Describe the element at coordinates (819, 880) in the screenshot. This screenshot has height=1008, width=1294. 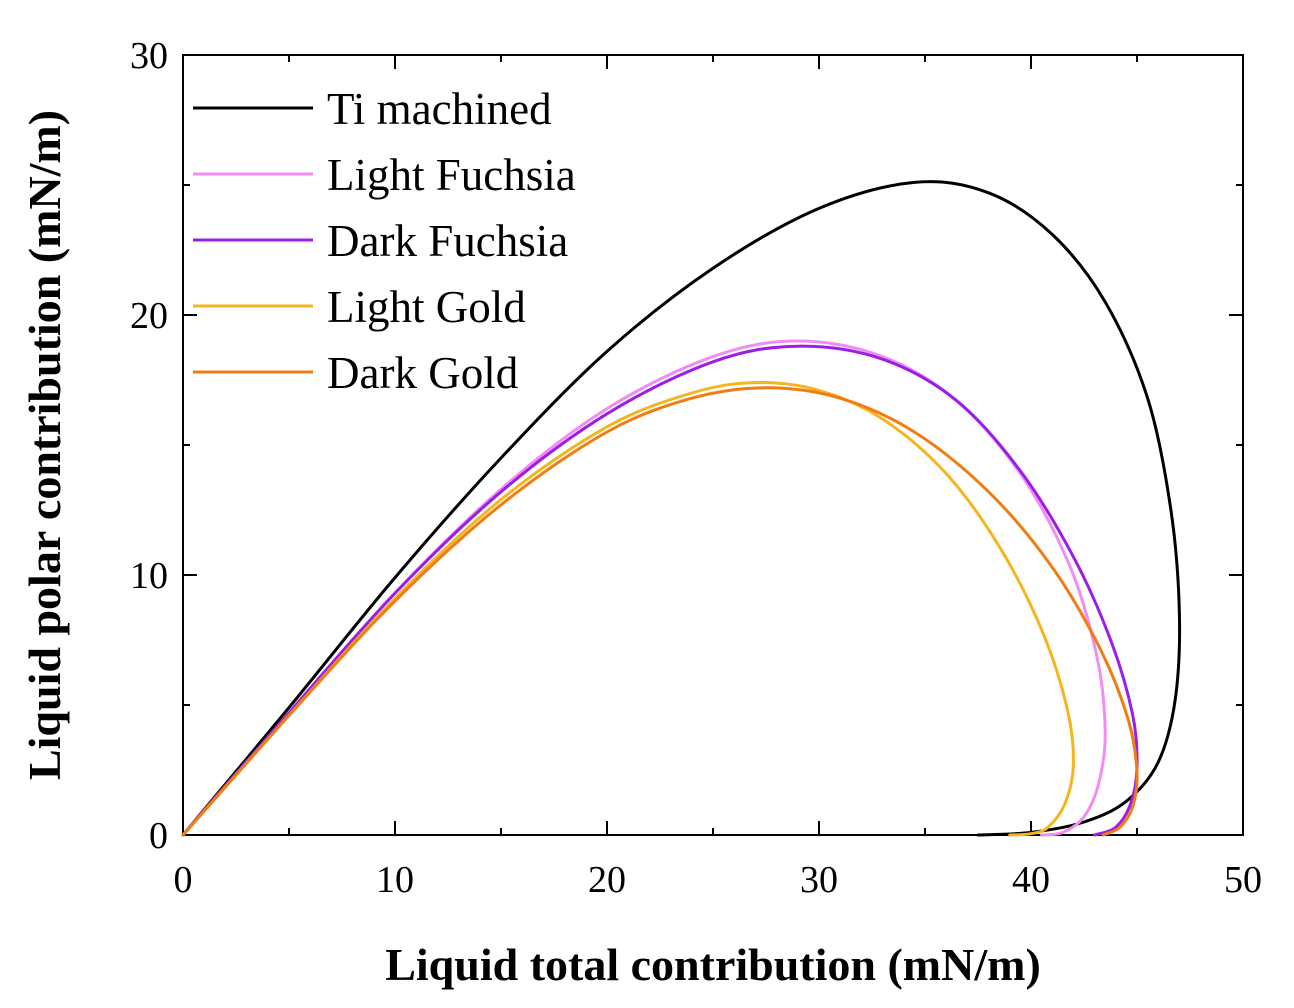
I see `x-tick-label: 30` at that location.